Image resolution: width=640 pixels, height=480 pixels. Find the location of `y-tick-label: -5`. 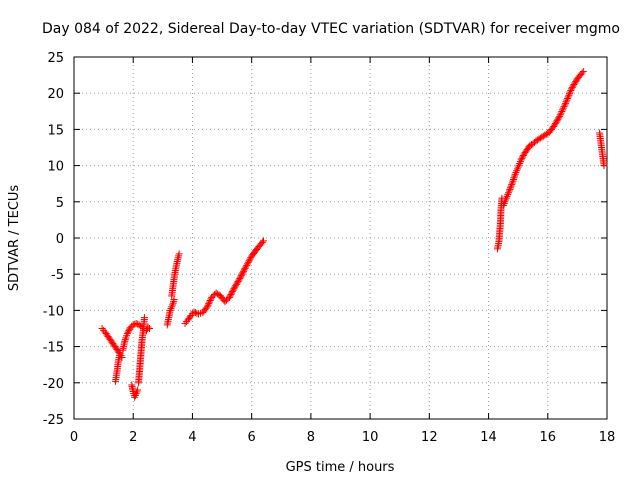

y-tick-label: -5 is located at coordinates (57, 275).